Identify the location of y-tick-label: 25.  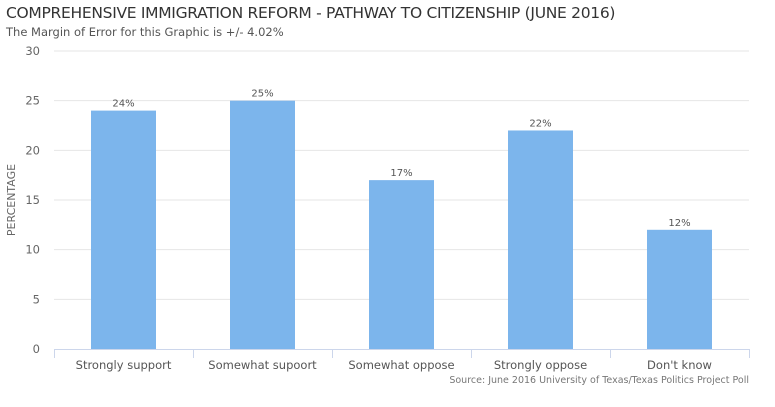
(32, 101).